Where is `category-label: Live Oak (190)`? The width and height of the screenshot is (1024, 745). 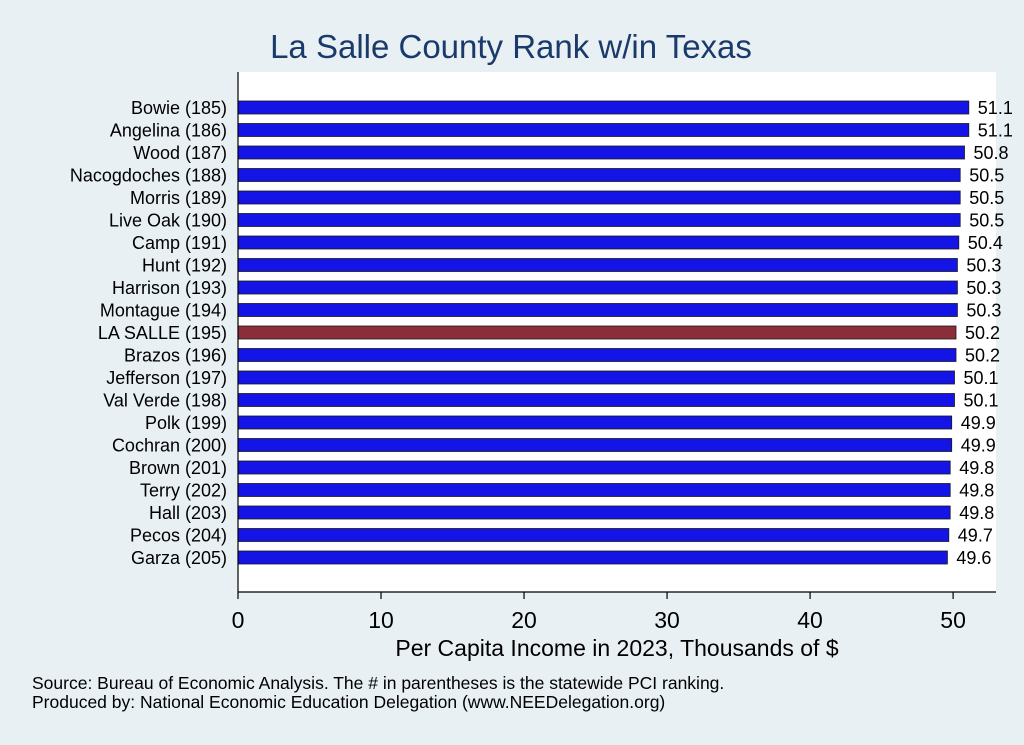 category-label: Live Oak (190) is located at coordinates (168, 221).